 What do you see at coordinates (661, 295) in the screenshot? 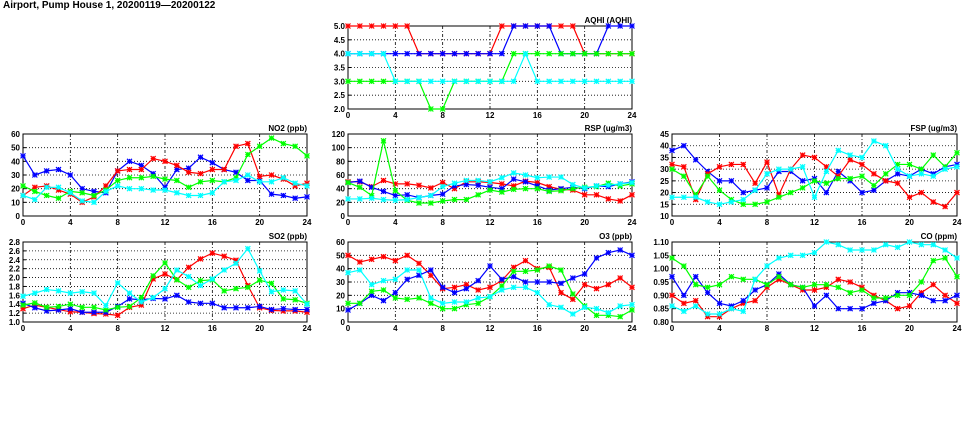
I see `y-tick-label: 0.90` at bounding box center [661, 295].